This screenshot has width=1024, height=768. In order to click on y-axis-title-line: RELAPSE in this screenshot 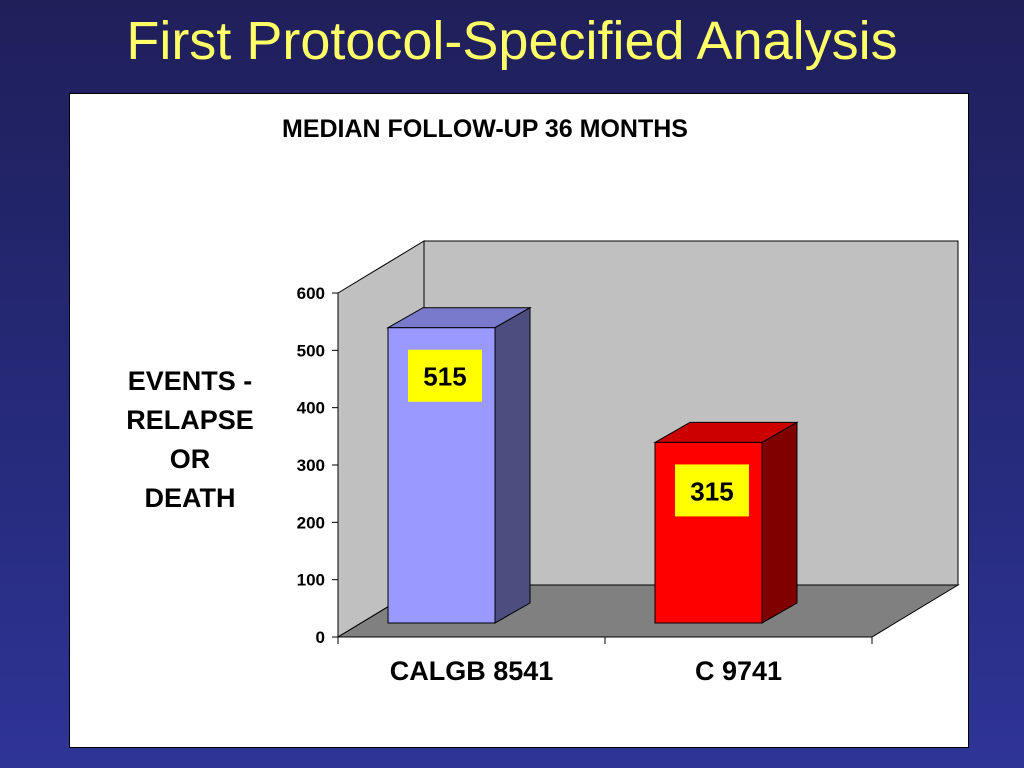, I will do `click(190, 420)`.